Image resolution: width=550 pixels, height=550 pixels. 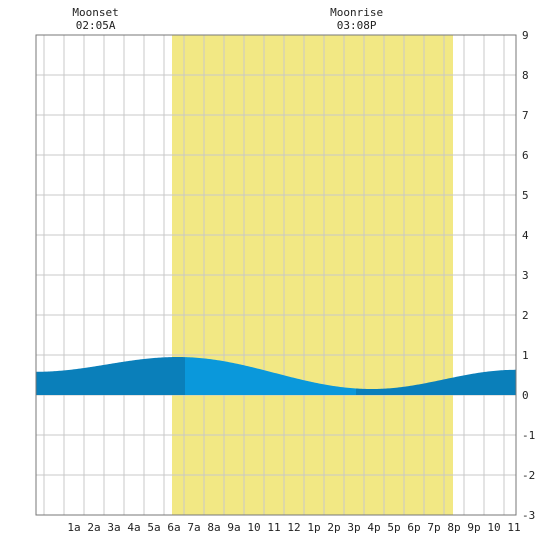 I want to click on x-tick-label: 8p, so click(x=453, y=527).